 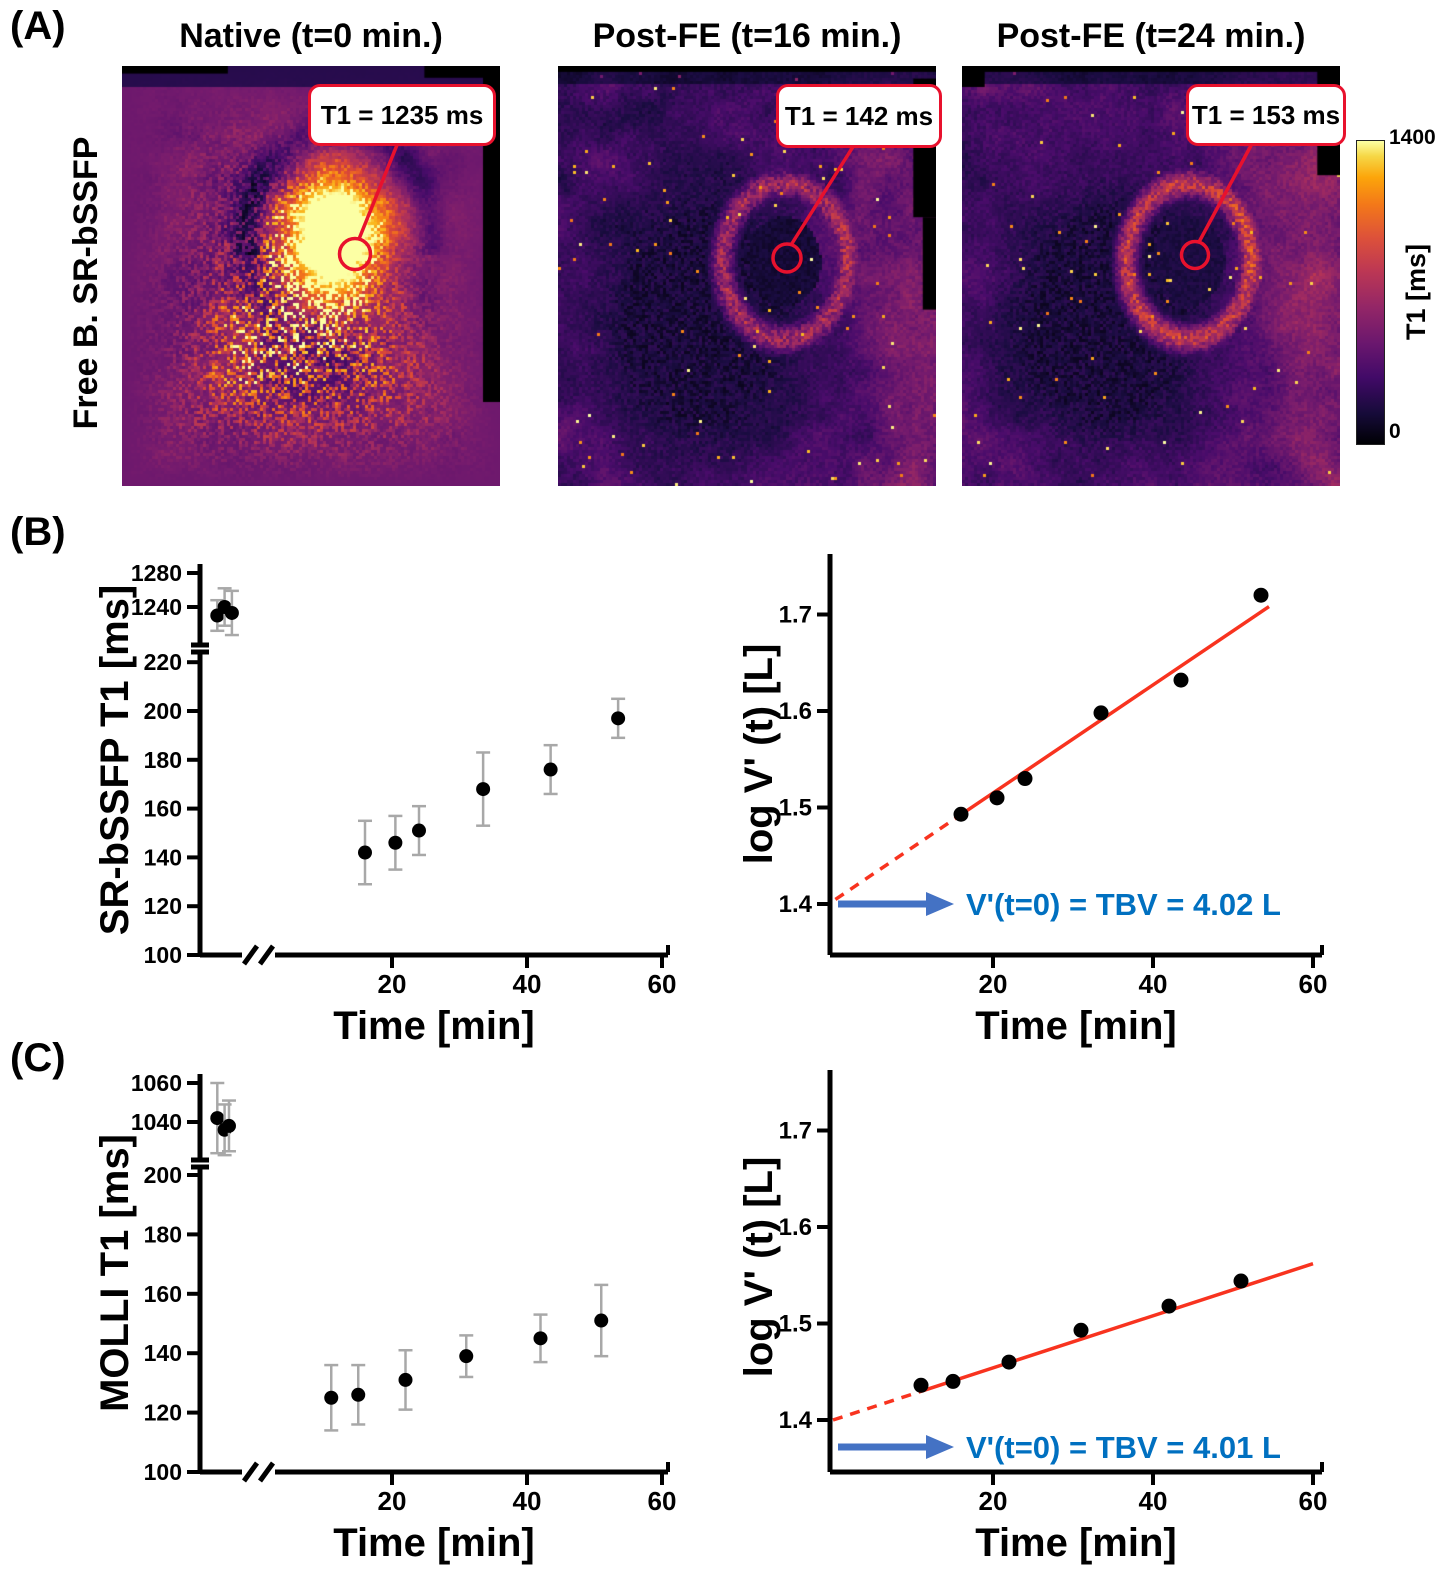 I want to click on panel-b-label: (B), so click(x=38, y=532).